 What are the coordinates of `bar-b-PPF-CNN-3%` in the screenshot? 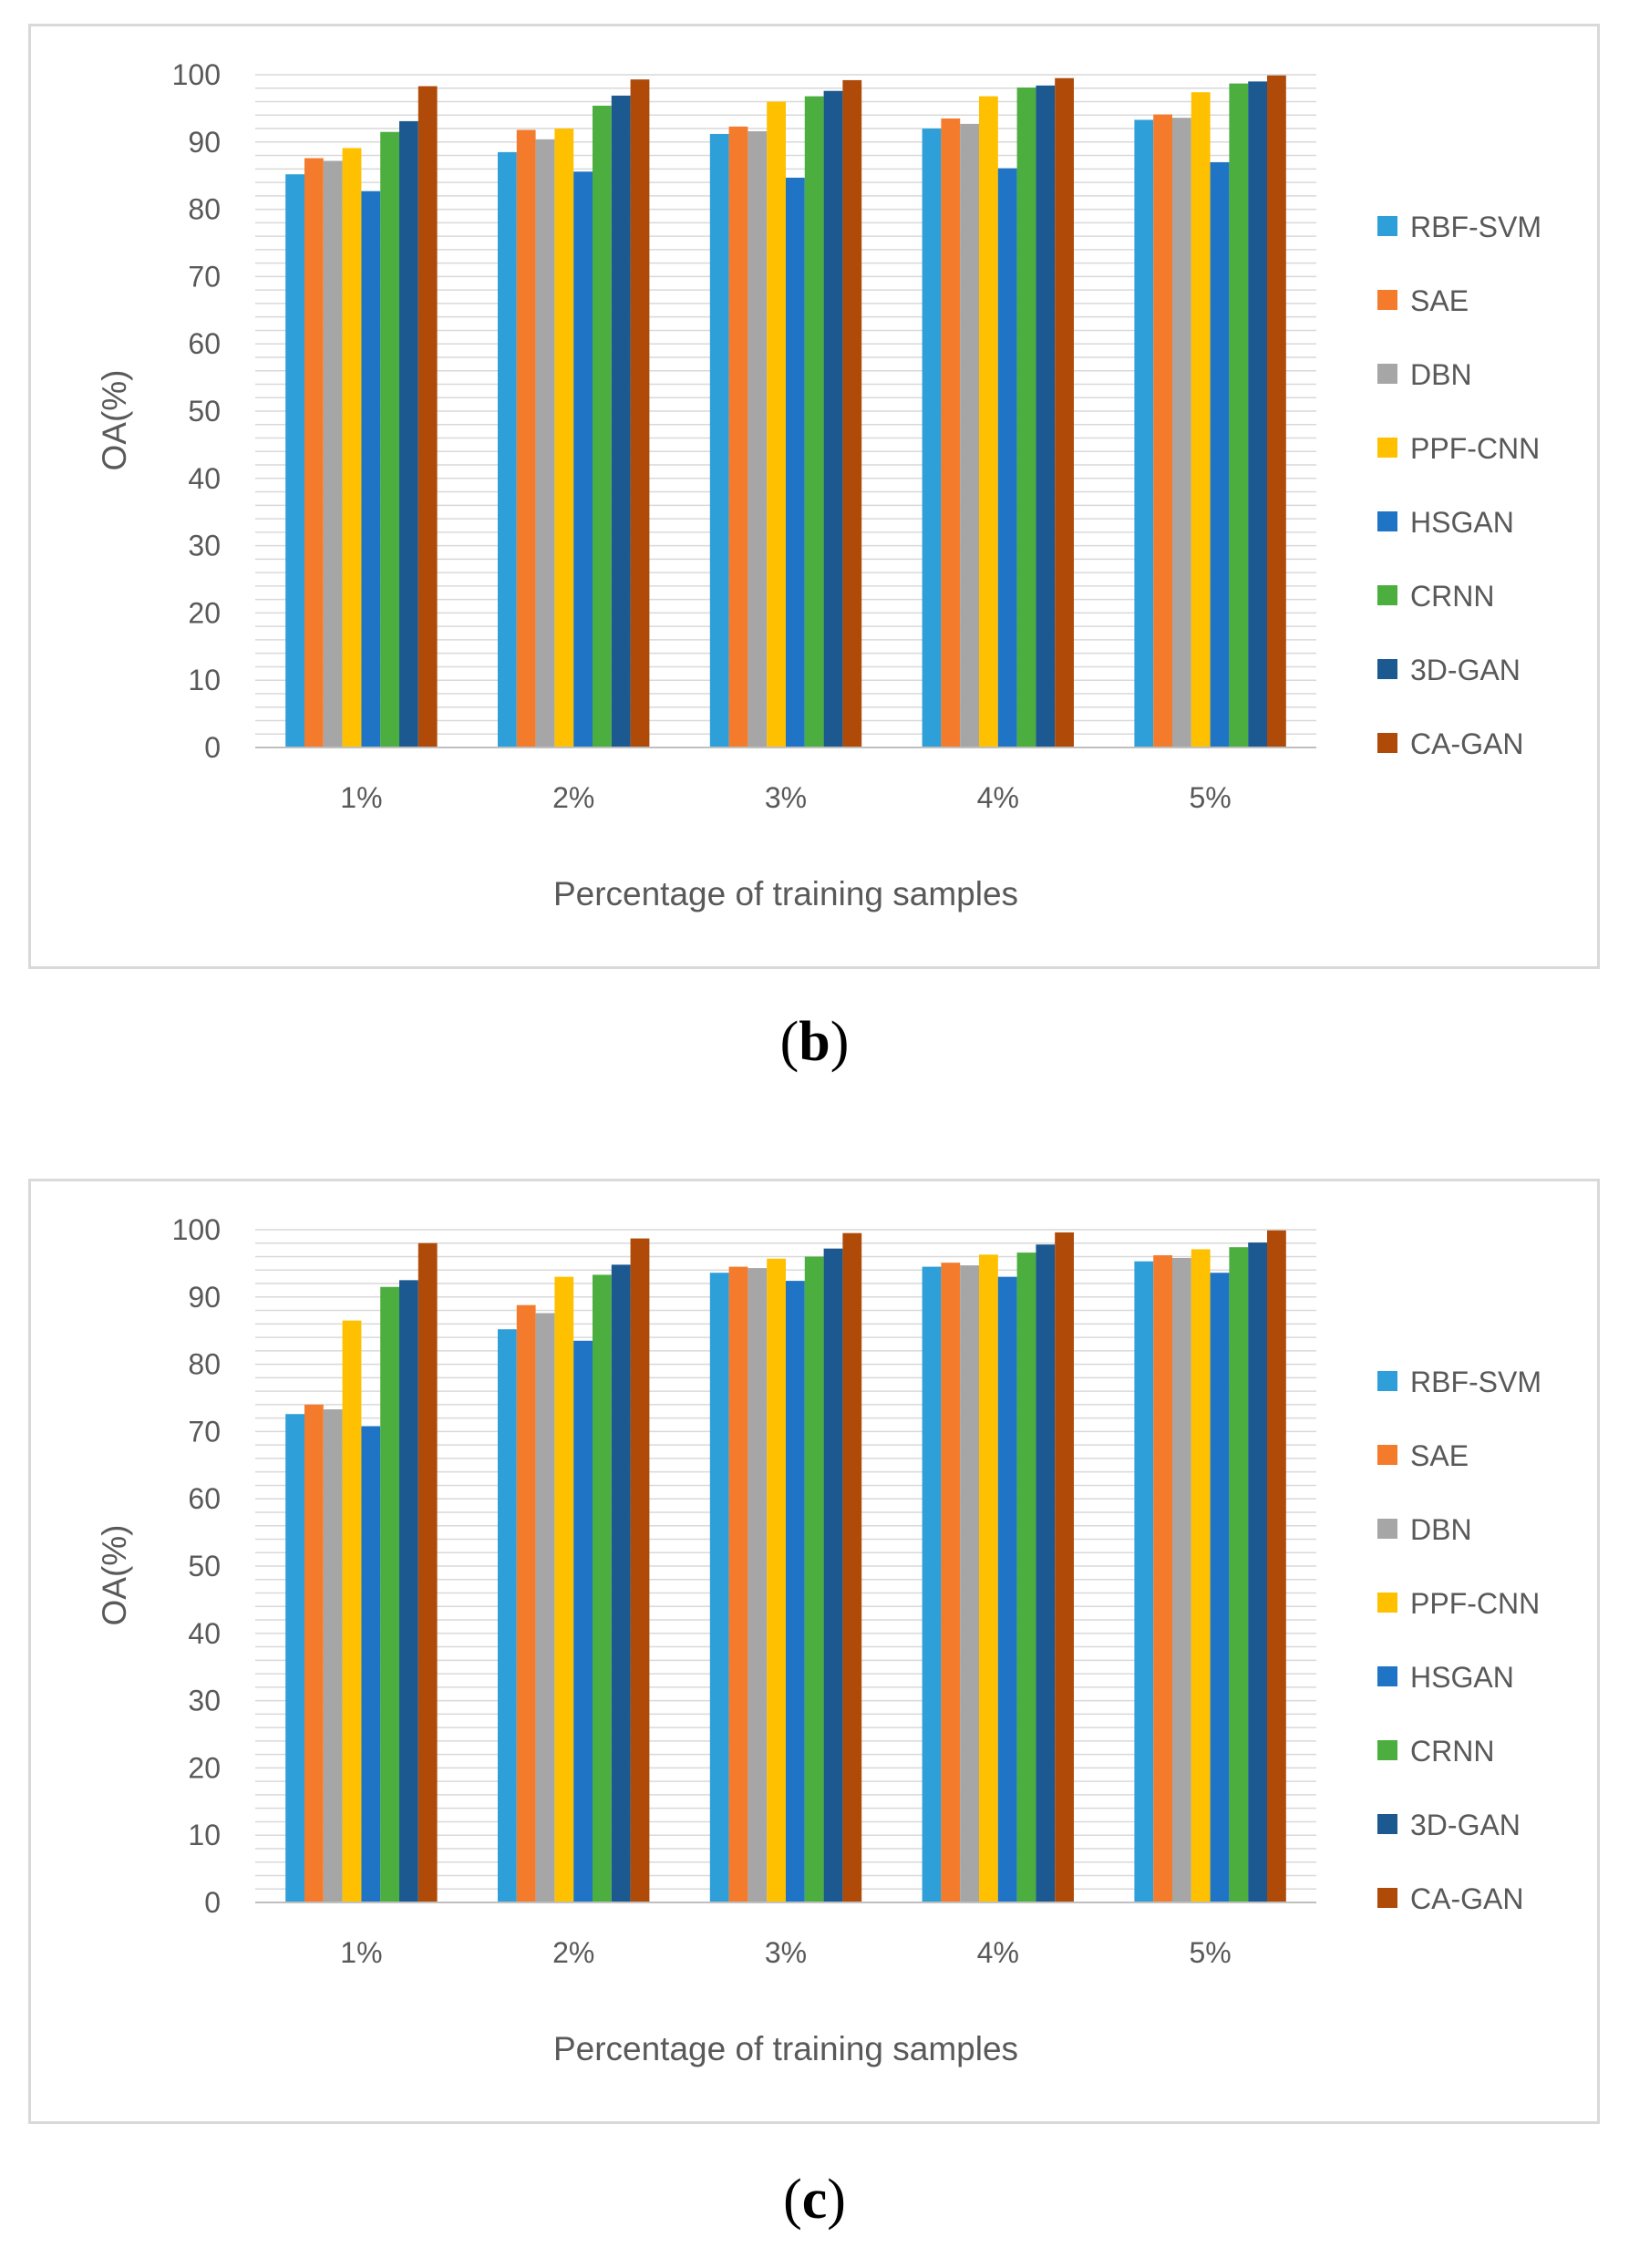 It's located at (776, 424).